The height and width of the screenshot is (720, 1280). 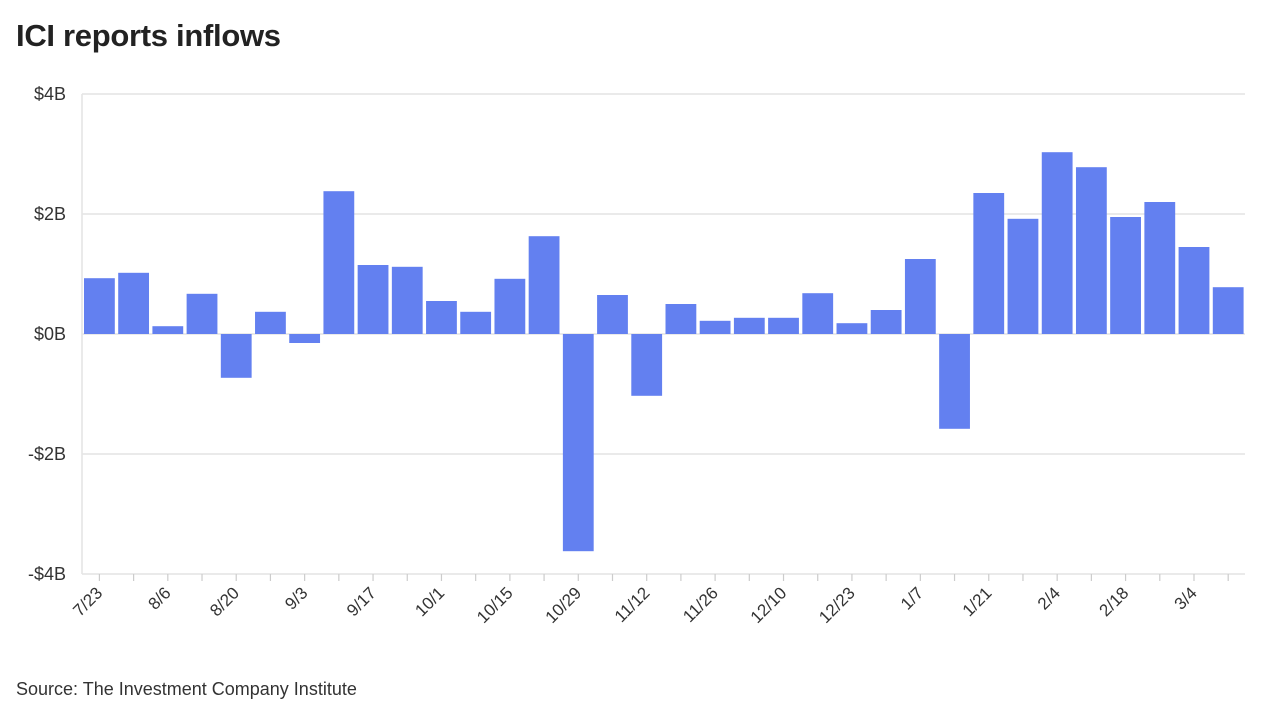 I want to click on x-tick-label: 8/20, so click(x=224, y=601).